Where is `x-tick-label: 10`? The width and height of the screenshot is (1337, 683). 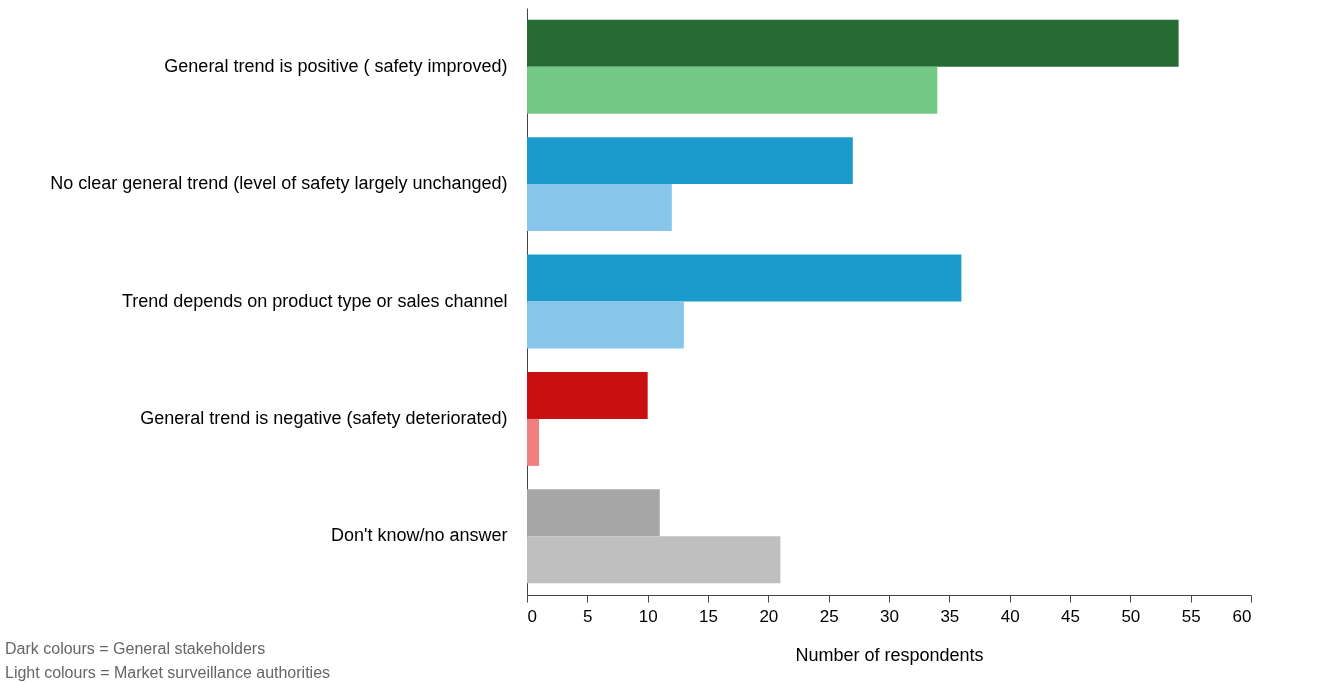 x-tick-label: 10 is located at coordinates (648, 616).